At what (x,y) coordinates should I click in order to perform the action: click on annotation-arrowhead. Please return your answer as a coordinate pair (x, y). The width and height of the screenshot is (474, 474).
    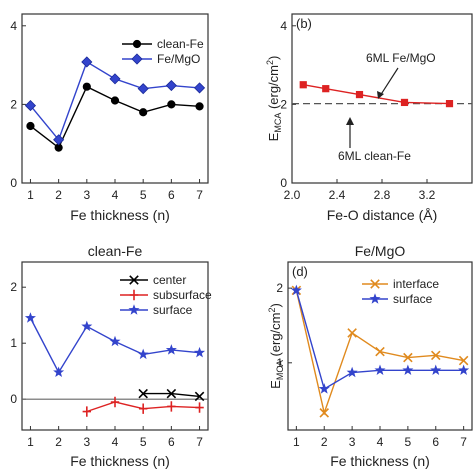
    Looking at the image, I should click on (350, 121).